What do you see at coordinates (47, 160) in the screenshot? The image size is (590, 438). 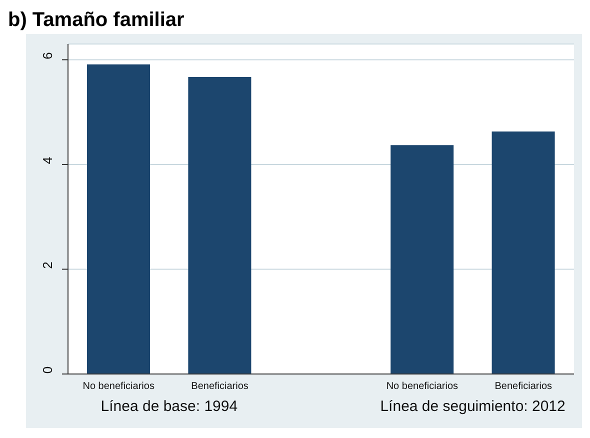 I see `y-tick-label: 4` at bounding box center [47, 160].